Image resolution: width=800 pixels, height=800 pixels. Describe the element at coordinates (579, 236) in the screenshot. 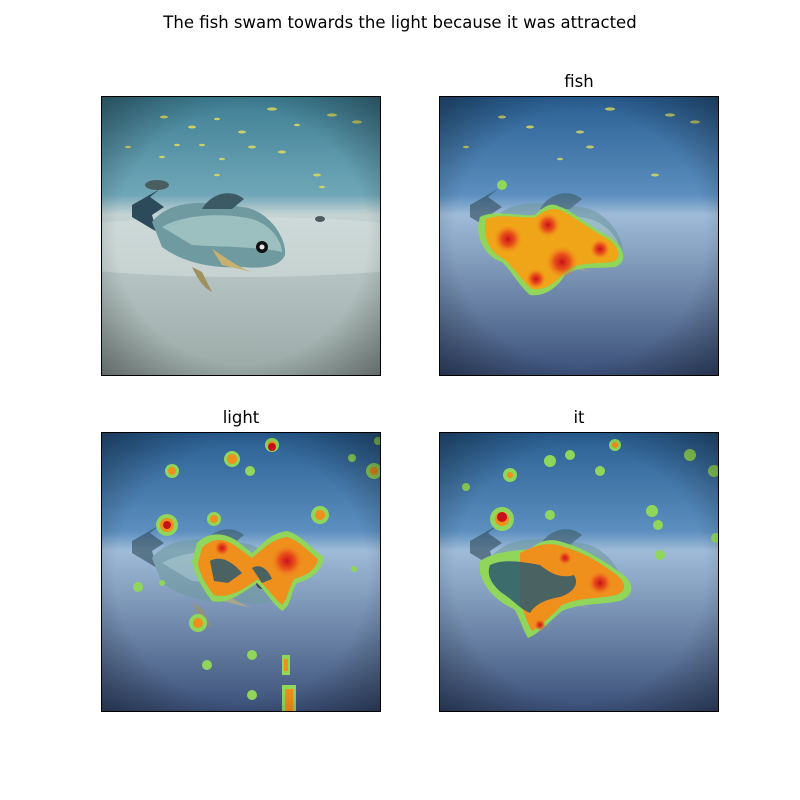

I see `heatmap-fish` at that location.